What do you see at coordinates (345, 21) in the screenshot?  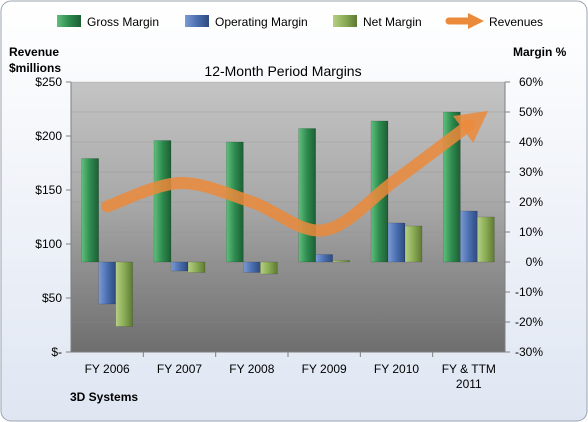 I see `legend-swatch-net-margin` at bounding box center [345, 21].